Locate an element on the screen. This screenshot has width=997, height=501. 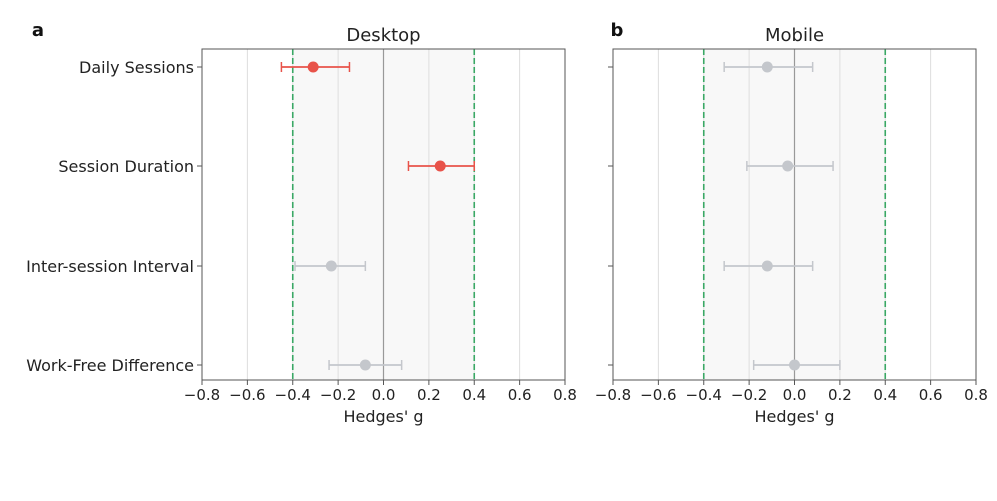
category-label: Session Duration is located at coordinates (126, 166).